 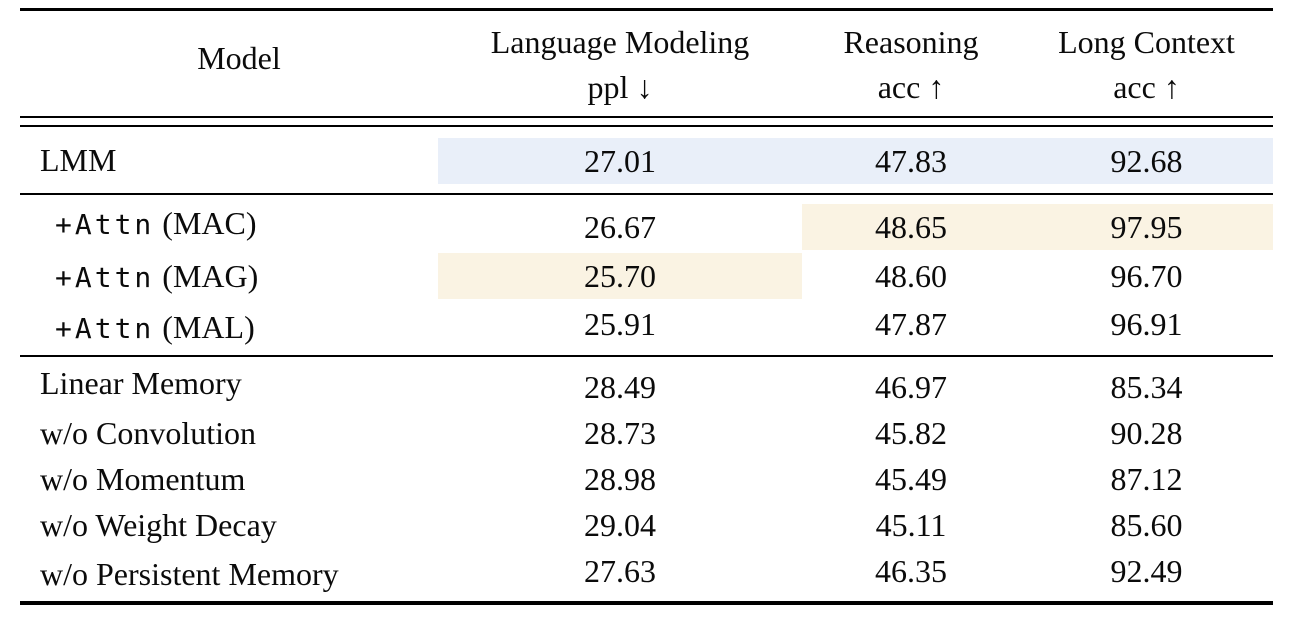 What do you see at coordinates (143, 478) in the screenshot?
I see `model-name: w/o Momentum` at bounding box center [143, 478].